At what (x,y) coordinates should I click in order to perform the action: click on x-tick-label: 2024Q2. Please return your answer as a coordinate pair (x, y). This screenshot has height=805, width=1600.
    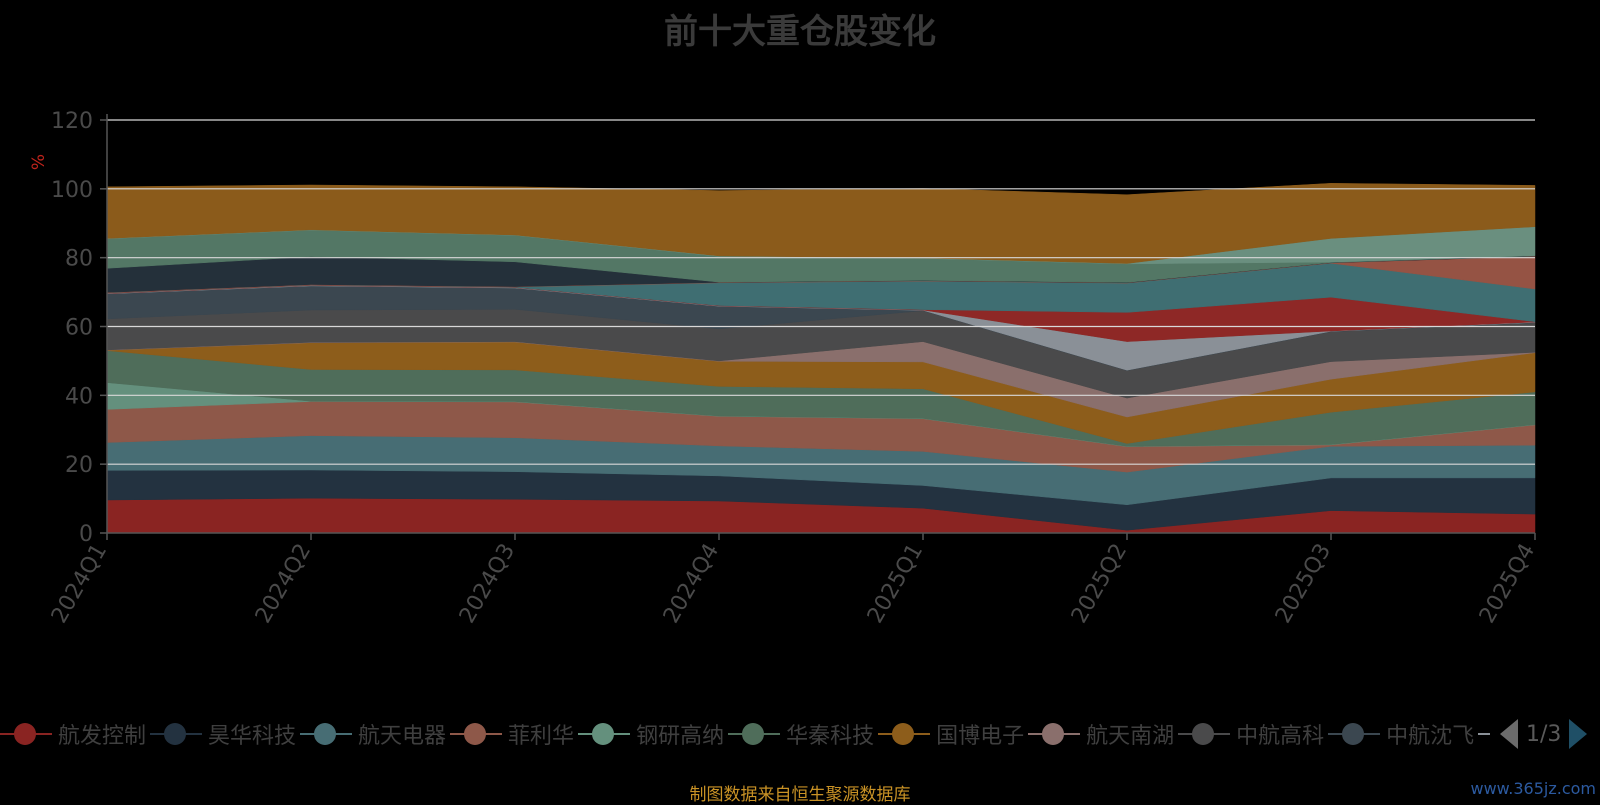
    Looking at the image, I should click on (283, 584).